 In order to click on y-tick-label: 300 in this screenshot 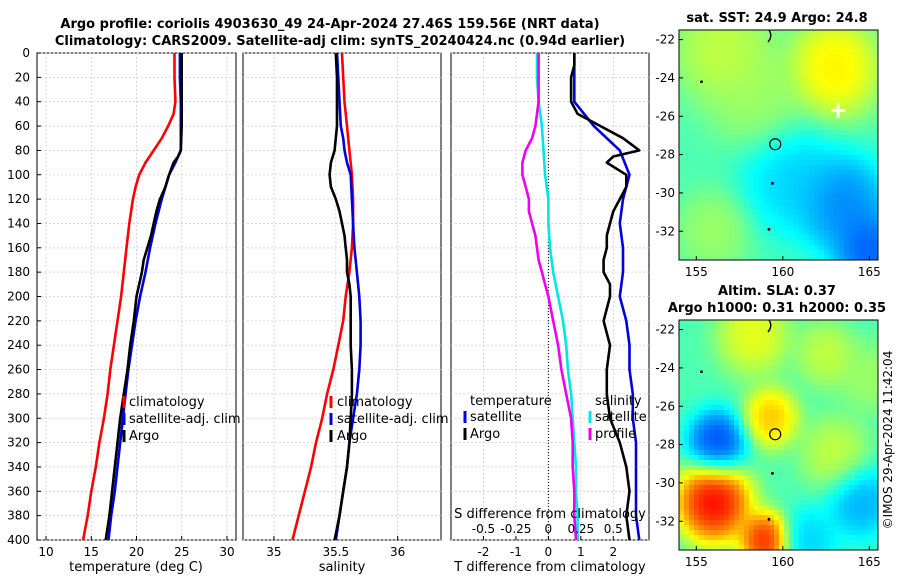, I will do `click(18, 418)`.